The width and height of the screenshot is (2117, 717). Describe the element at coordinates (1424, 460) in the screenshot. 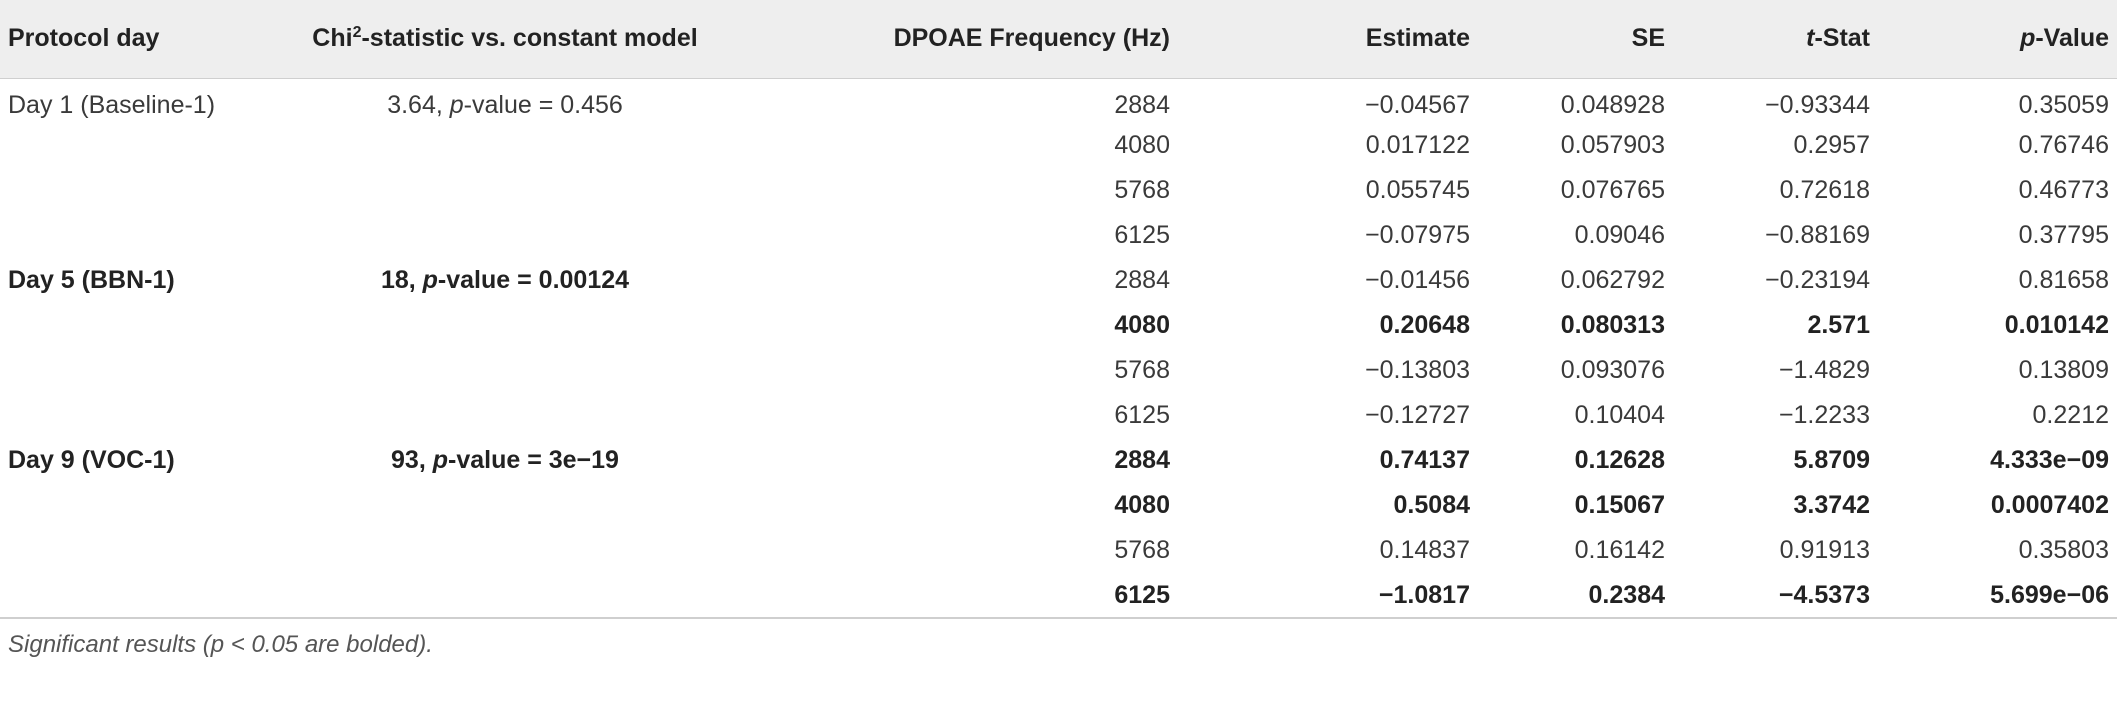

I see `cell-estimate: 0.74137` at that location.